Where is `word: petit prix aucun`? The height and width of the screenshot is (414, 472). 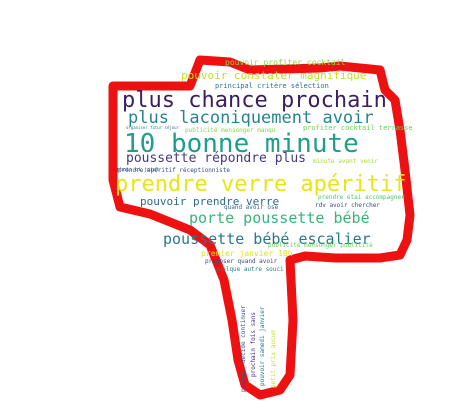 word: petit prix aucun is located at coordinates (273, 359).